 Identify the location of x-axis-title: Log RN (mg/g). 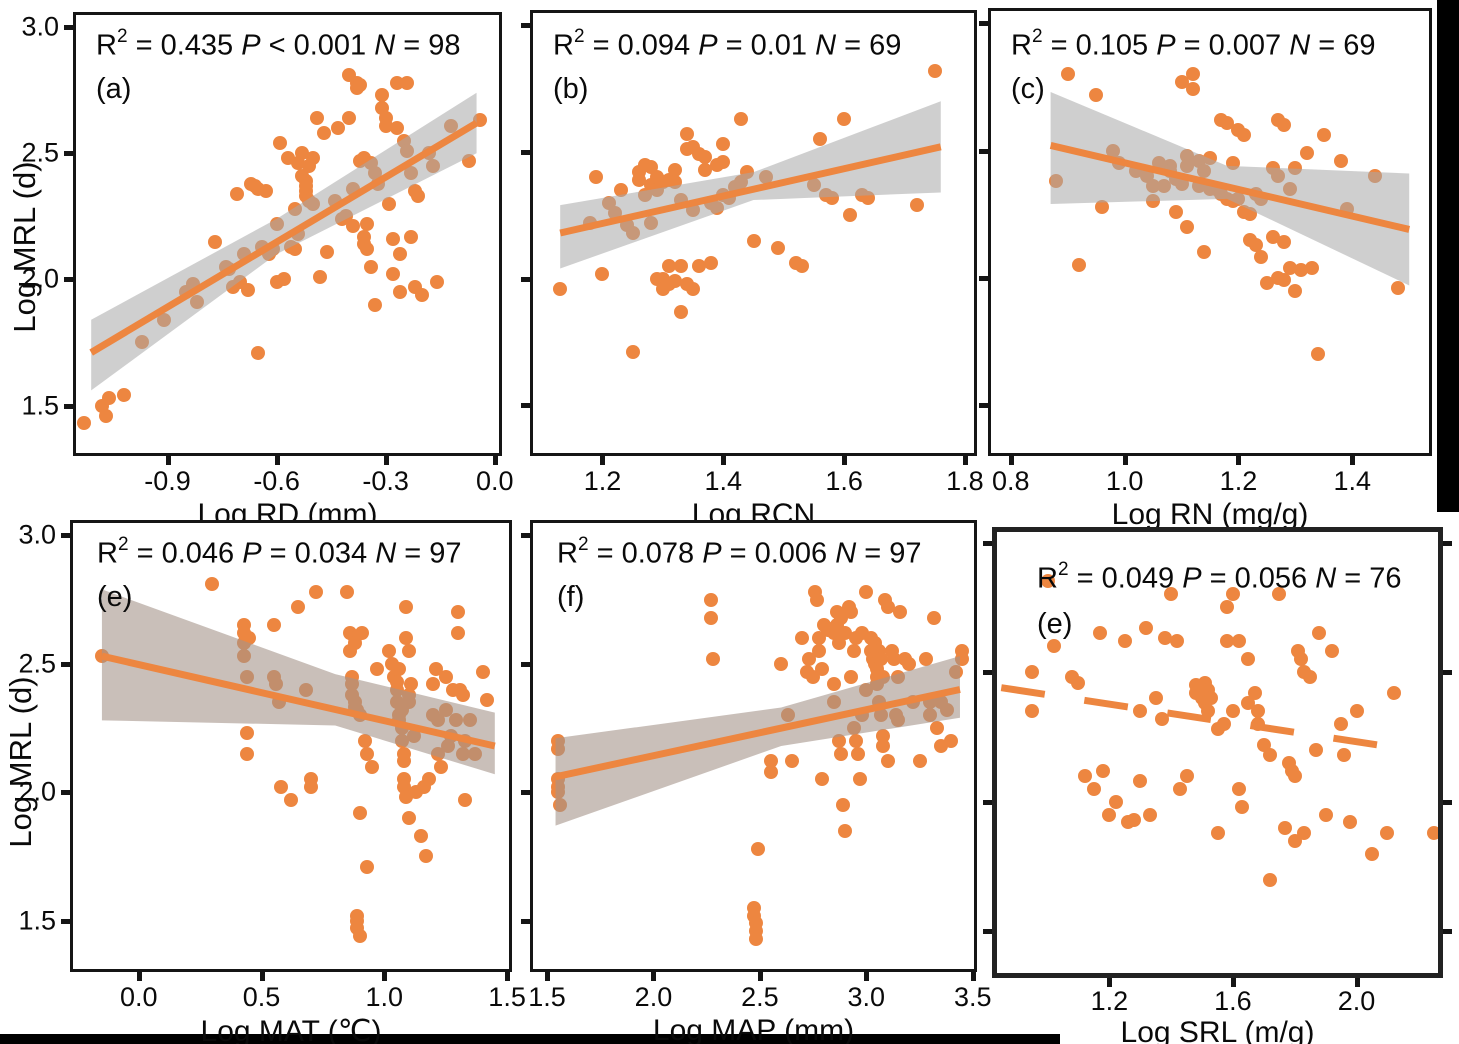
(1210, 514).